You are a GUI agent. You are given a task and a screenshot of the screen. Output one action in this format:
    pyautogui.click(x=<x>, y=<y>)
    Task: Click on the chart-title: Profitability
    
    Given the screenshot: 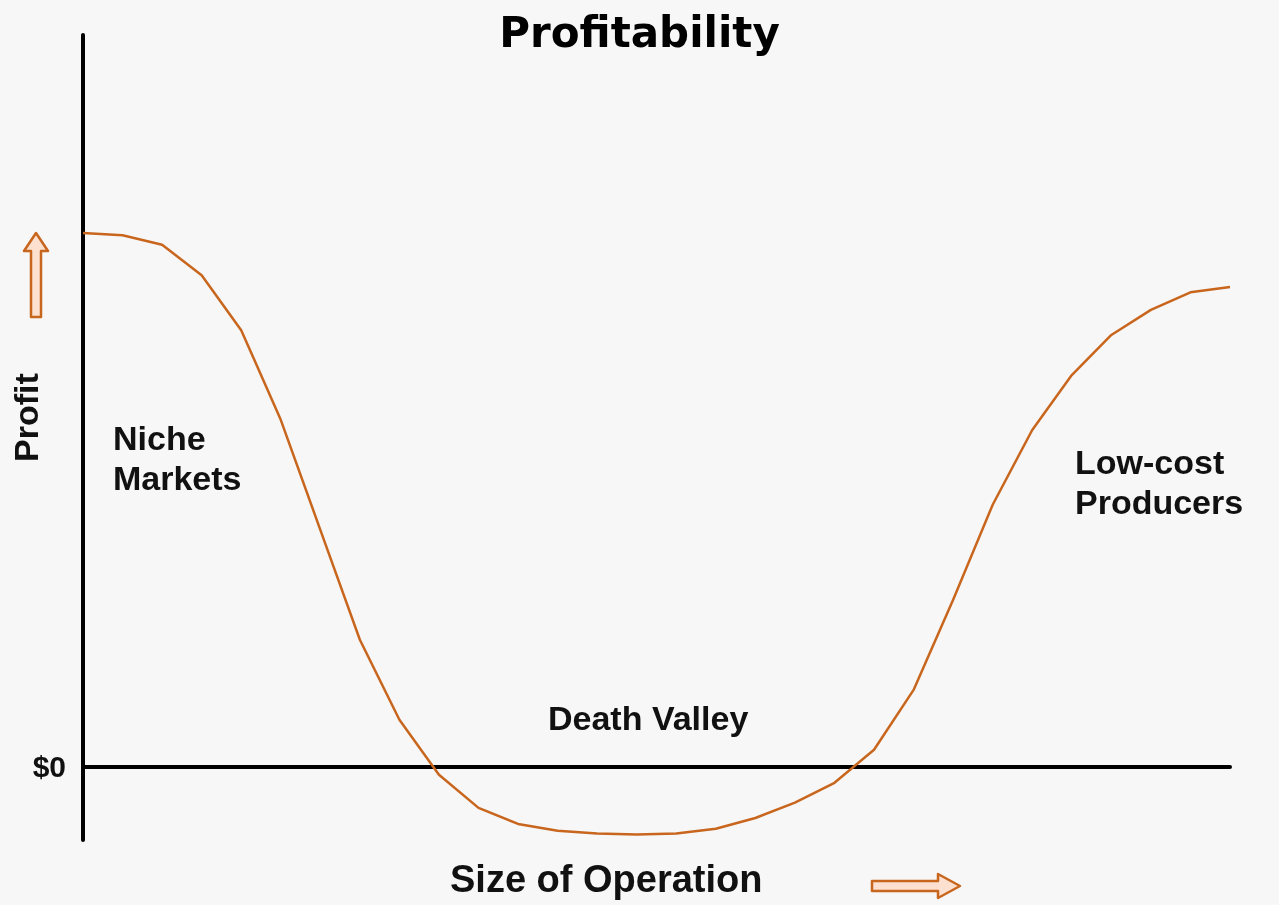 What is the action you would take?
    pyautogui.click(x=639, y=32)
    